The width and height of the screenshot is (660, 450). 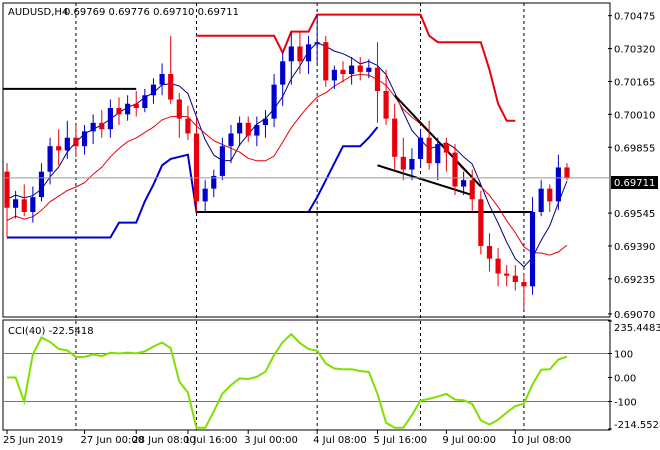 I want to click on price-tick-label-1: 0.70320, so click(x=634, y=50).